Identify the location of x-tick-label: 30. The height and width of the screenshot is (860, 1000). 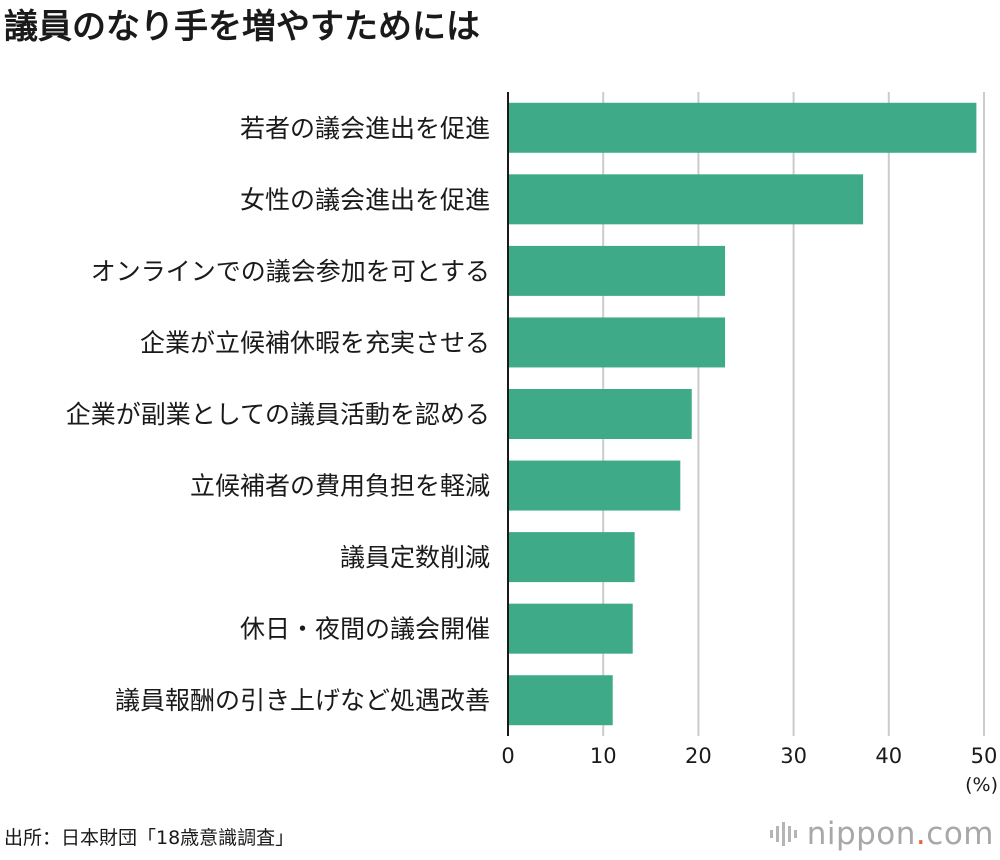
(793, 756).